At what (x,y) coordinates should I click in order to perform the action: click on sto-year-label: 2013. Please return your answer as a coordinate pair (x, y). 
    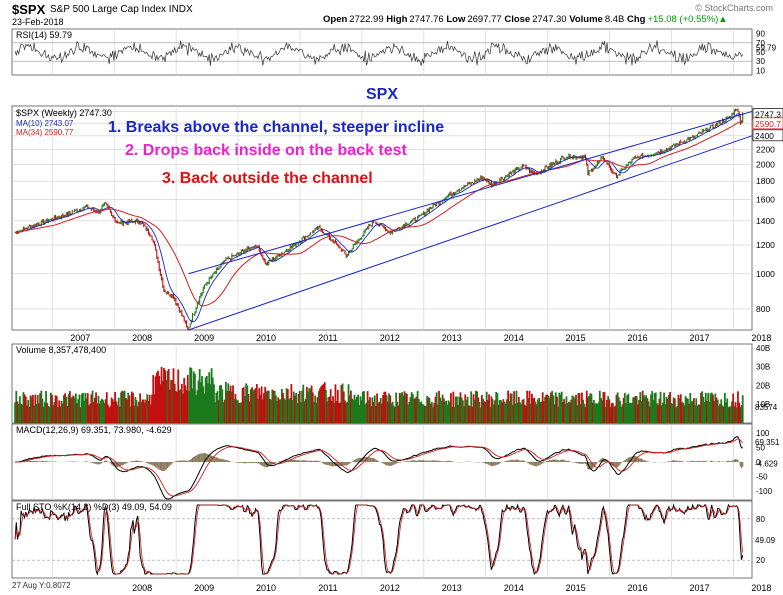
    Looking at the image, I should click on (452, 588).